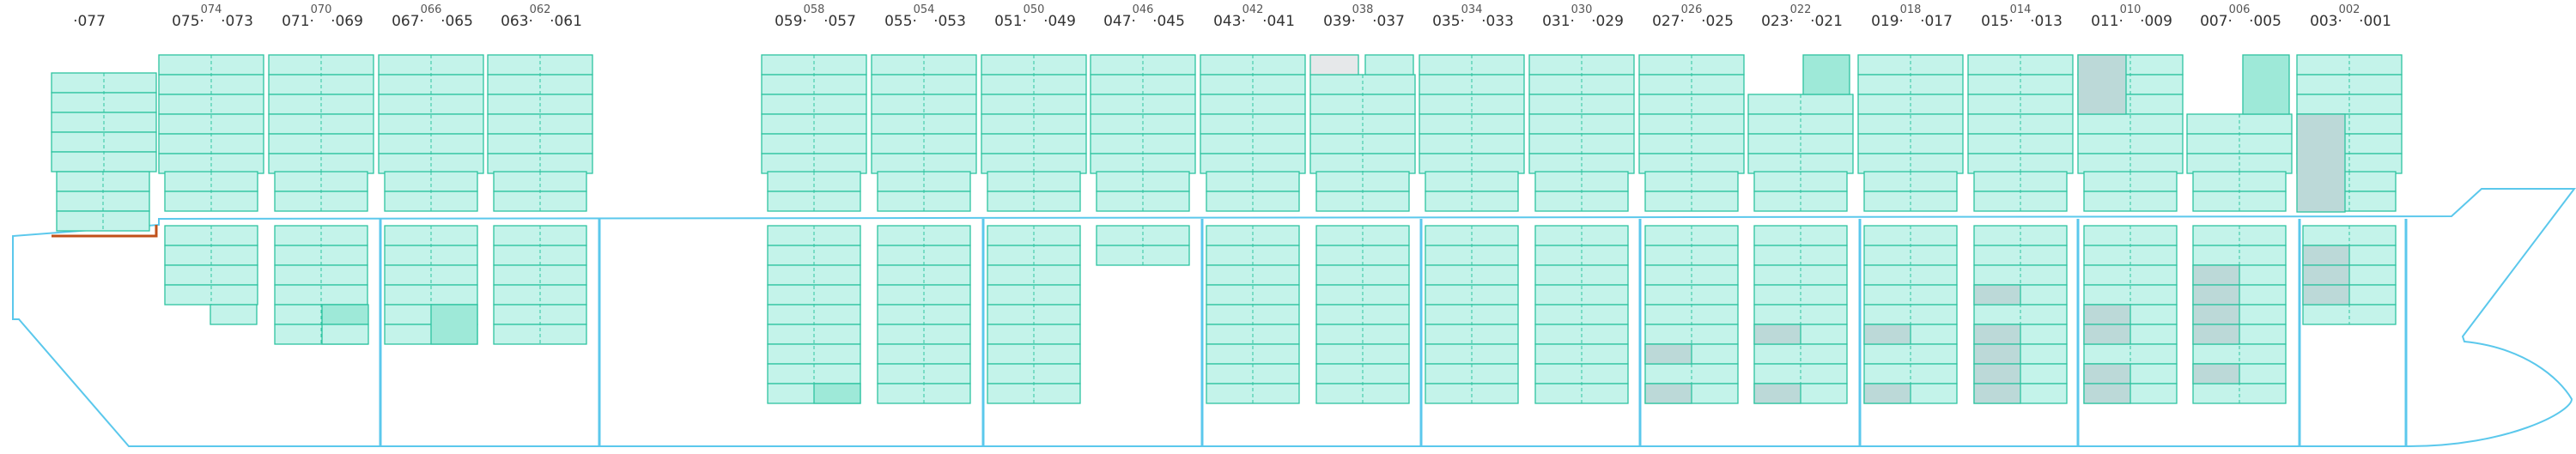 This screenshot has height=454, width=2576. Describe the element at coordinates (1034, 9) in the screenshot. I see `bay-top-label: 050` at that location.